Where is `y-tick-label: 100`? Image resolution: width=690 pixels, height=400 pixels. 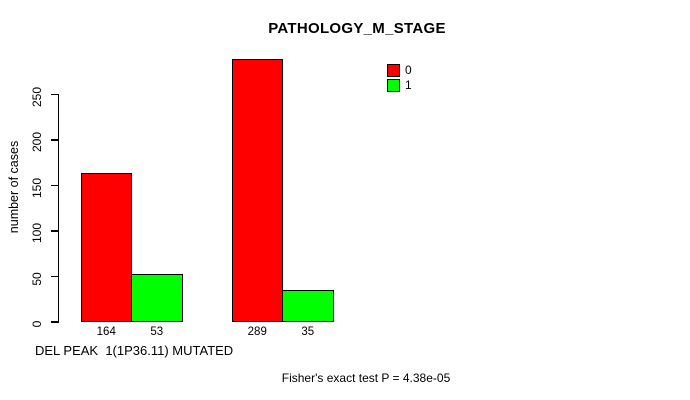
y-tick-label: 100 is located at coordinates (37, 233).